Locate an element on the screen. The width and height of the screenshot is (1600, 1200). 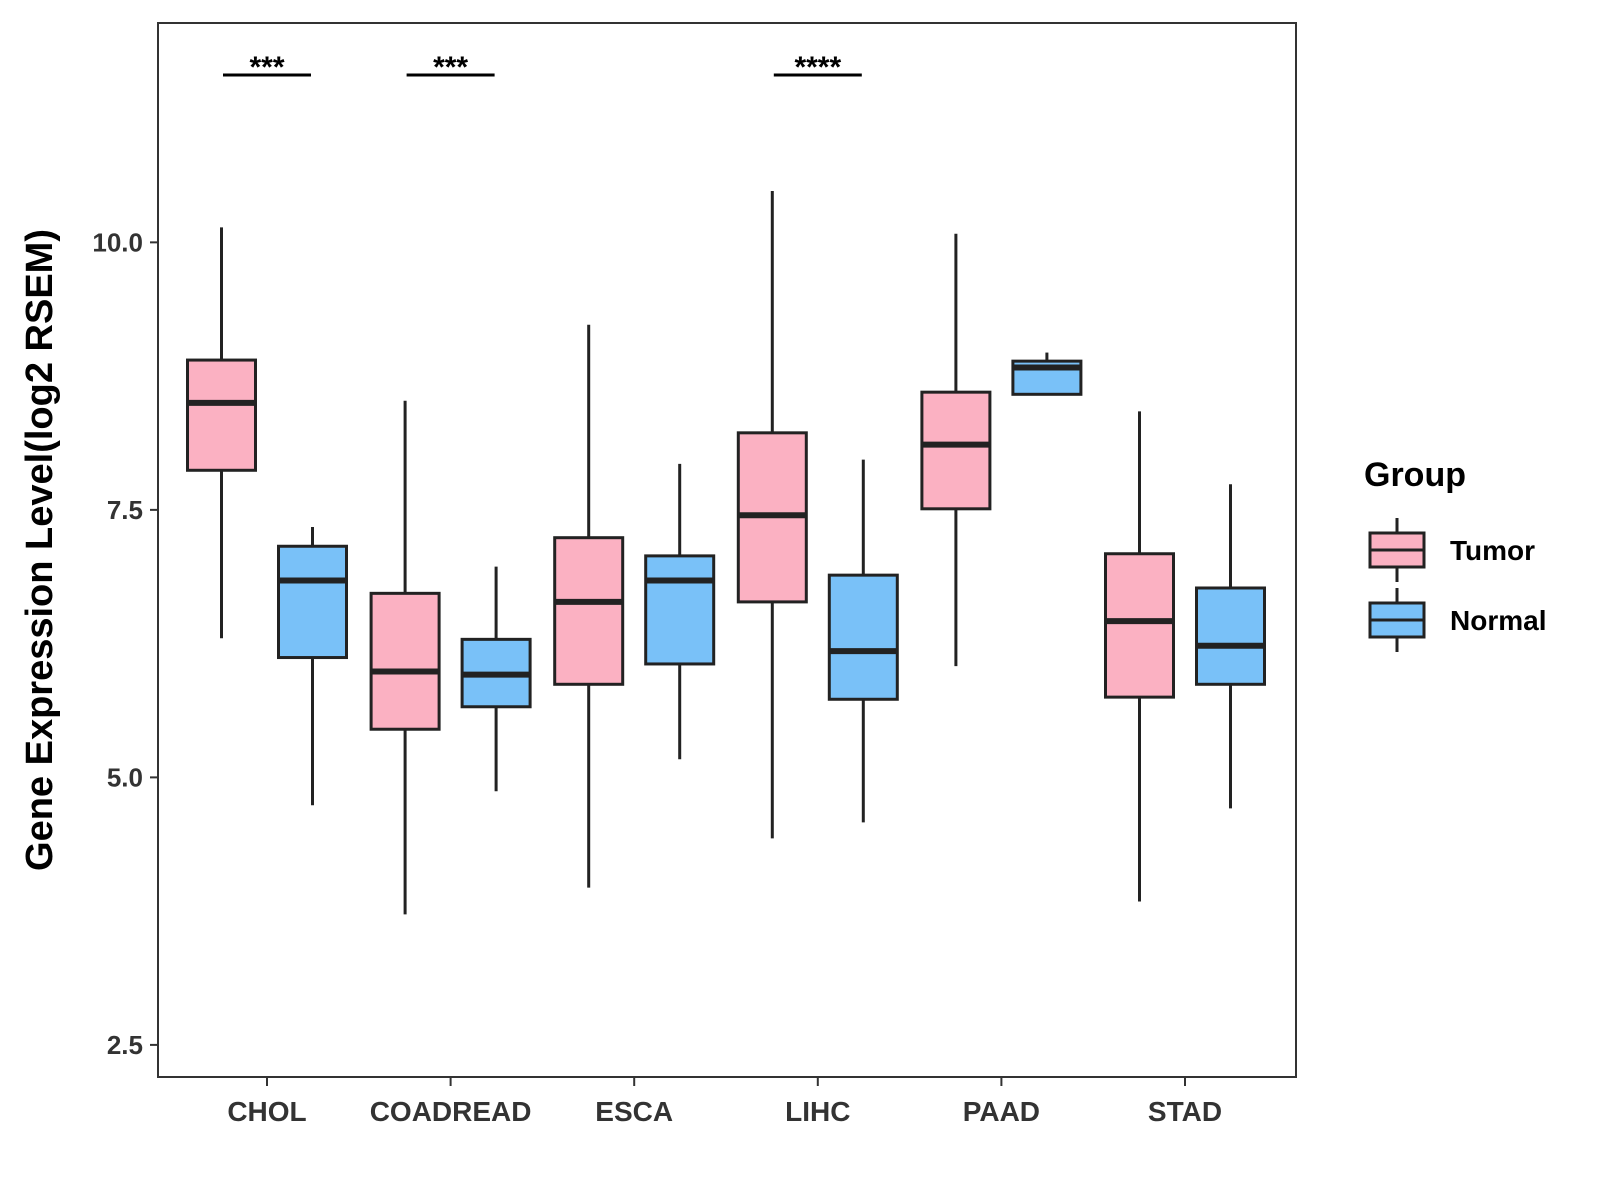
legend-label: Normal is located at coordinates (1498, 620).